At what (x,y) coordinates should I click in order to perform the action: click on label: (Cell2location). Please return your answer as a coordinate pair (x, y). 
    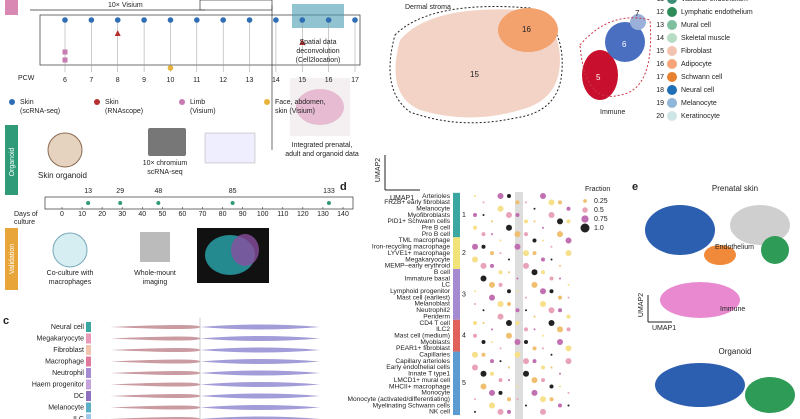
    Looking at the image, I should click on (318, 60).